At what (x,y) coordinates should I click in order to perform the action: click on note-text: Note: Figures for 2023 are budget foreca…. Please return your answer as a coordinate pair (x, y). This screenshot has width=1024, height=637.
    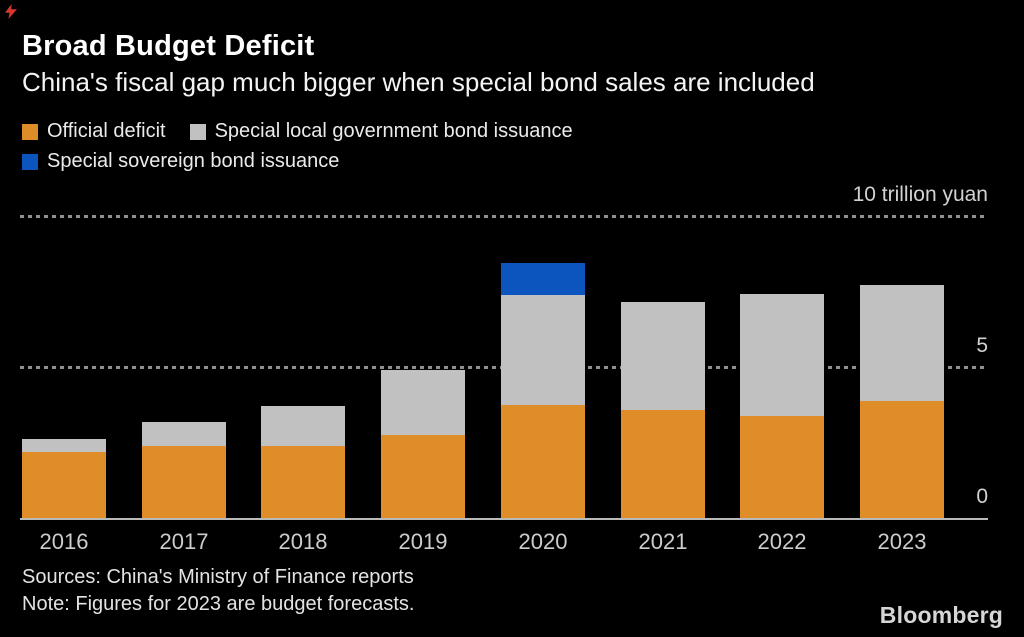
    Looking at the image, I should click on (218, 604).